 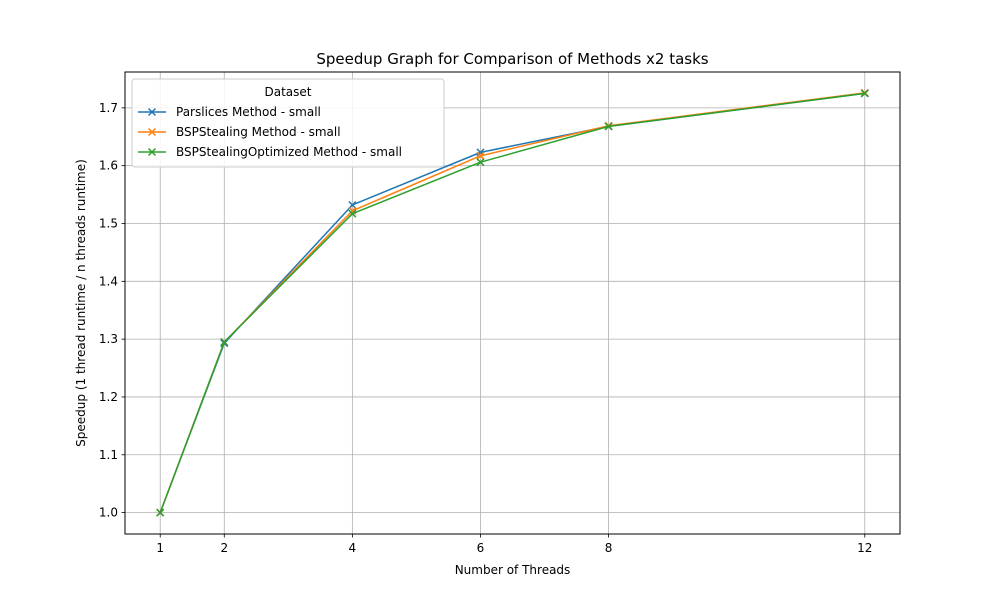 What do you see at coordinates (514, 544) in the screenshot?
I see `x-axis-ticks: 1 2 4 6 8 12` at bounding box center [514, 544].